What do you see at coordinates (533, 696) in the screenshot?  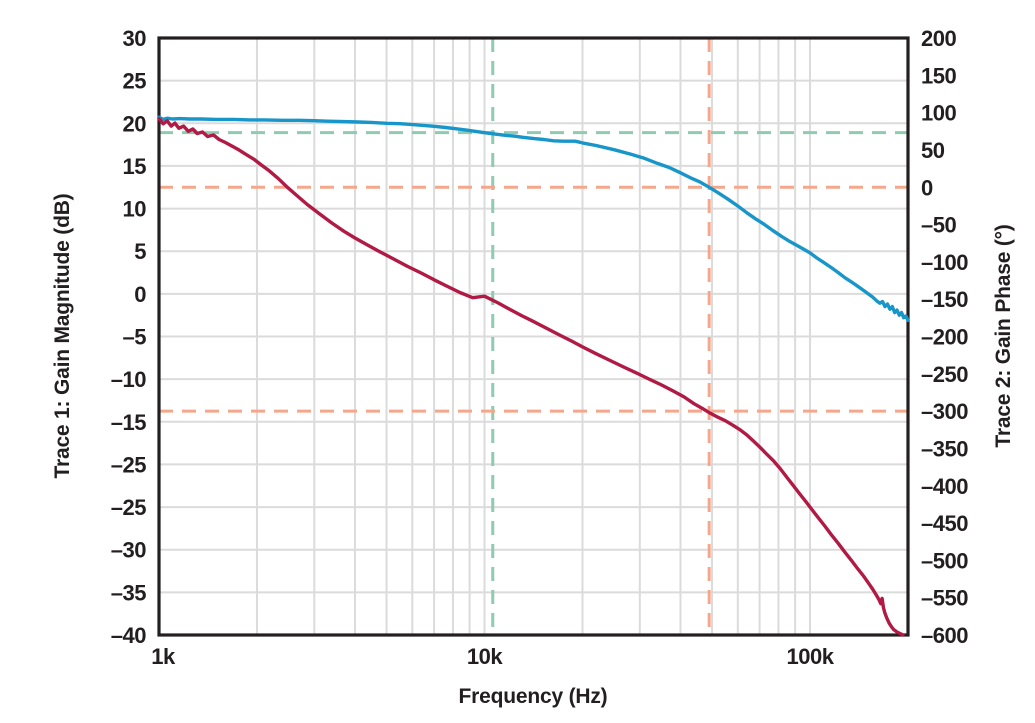 I see `x-axis-title: Frequency (Hz)` at bounding box center [533, 696].